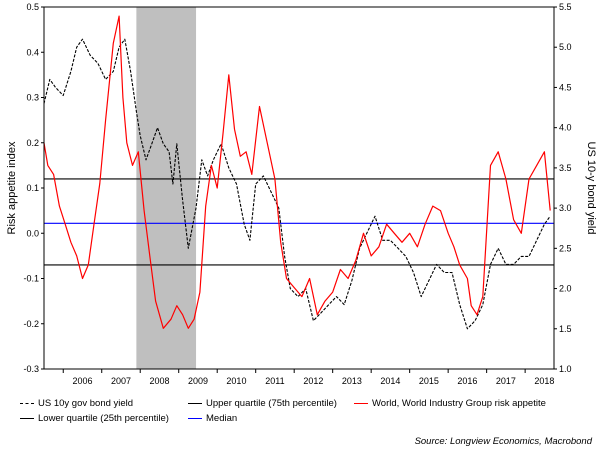 This screenshot has height=454, width=606. I want to click on y-left-tick-label: 0.1, so click(32, 188).